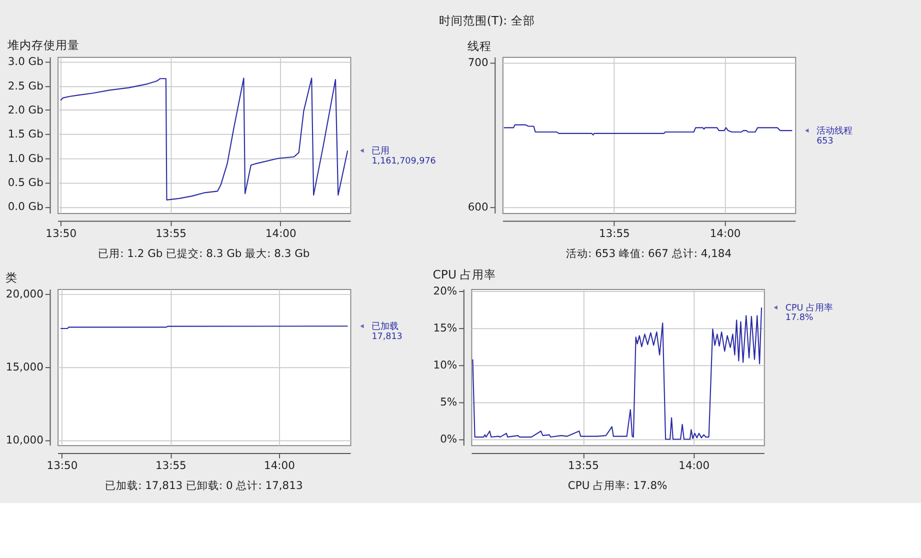 This screenshot has height=558, width=921. What do you see at coordinates (26, 109) in the screenshot?
I see `y-tick-label: 2.0 Gb` at bounding box center [26, 109].